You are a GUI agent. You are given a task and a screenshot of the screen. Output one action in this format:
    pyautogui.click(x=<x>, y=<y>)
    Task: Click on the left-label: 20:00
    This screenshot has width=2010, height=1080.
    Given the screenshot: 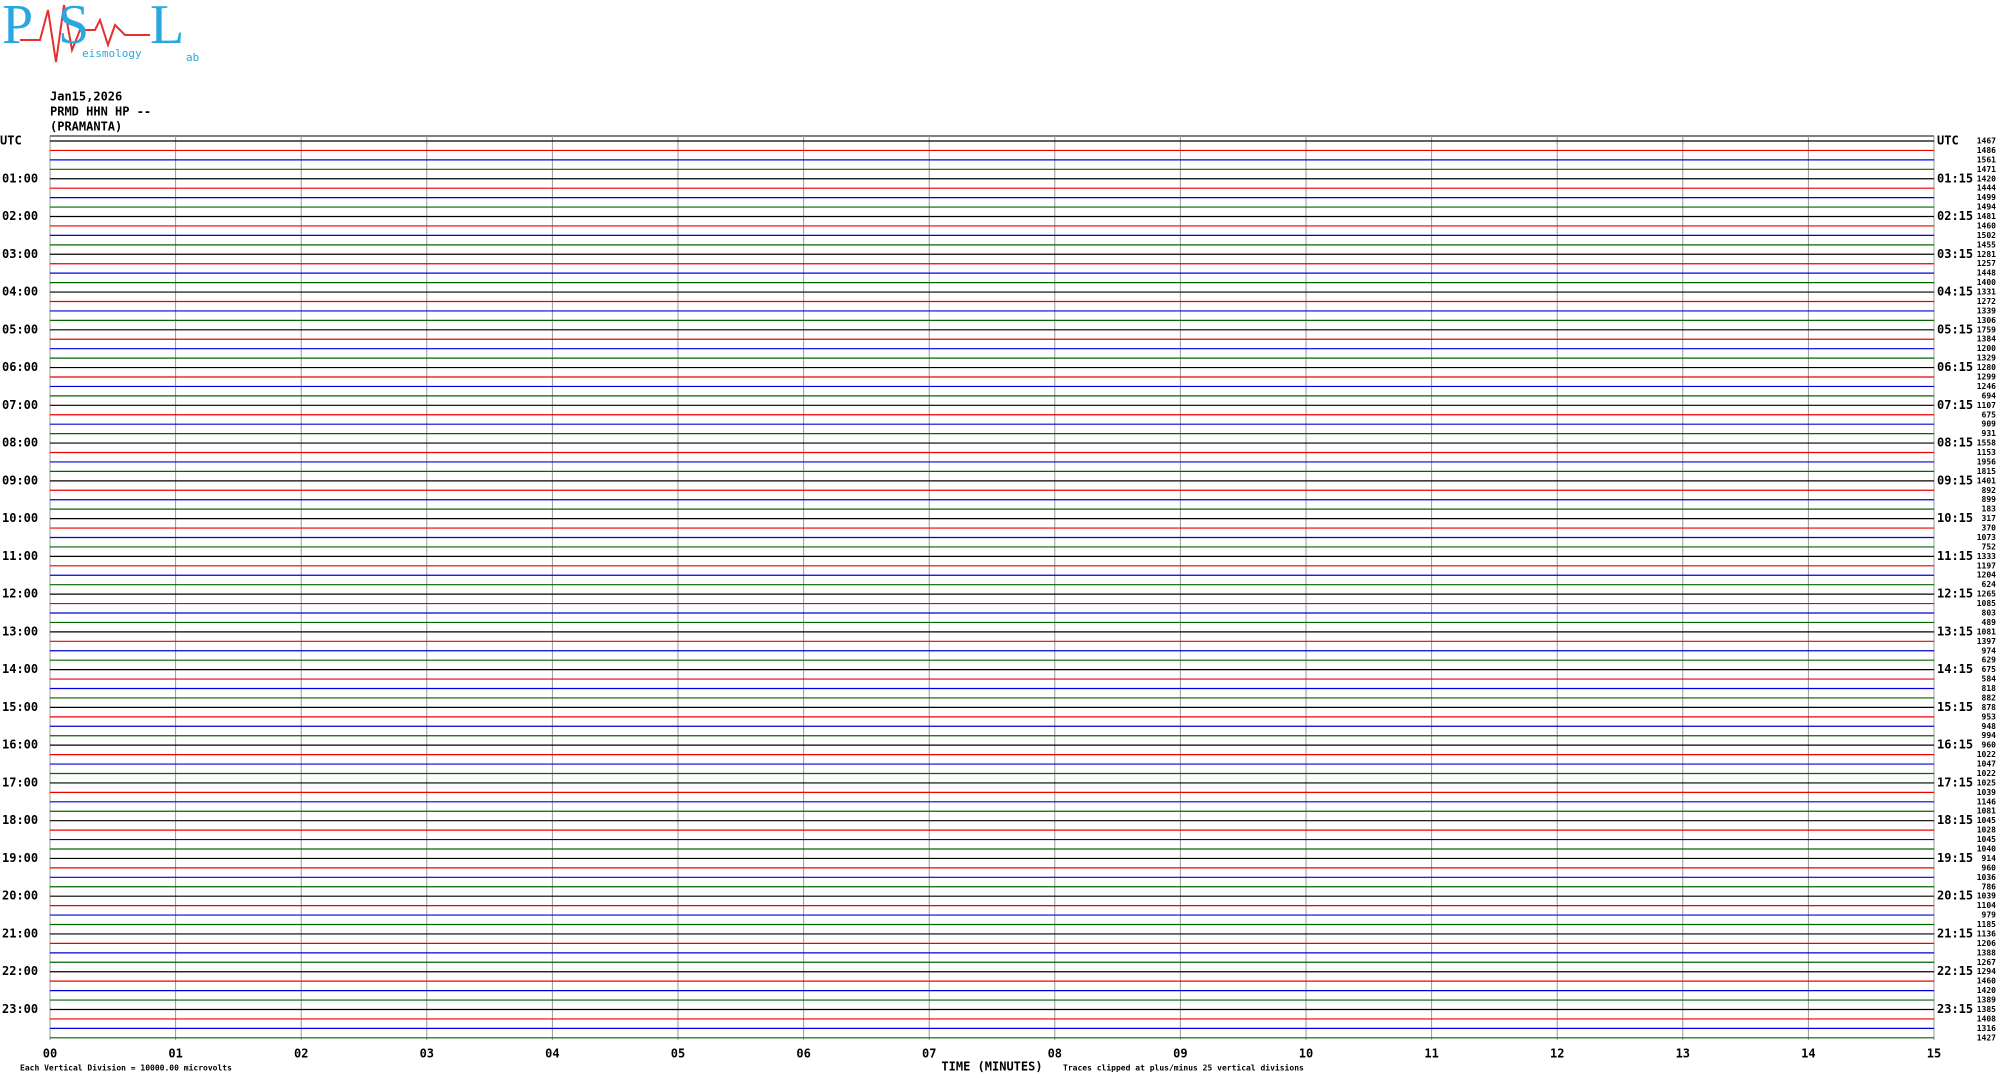 What is the action you would take?
    pyautogui.click(x=20, y=896)
    